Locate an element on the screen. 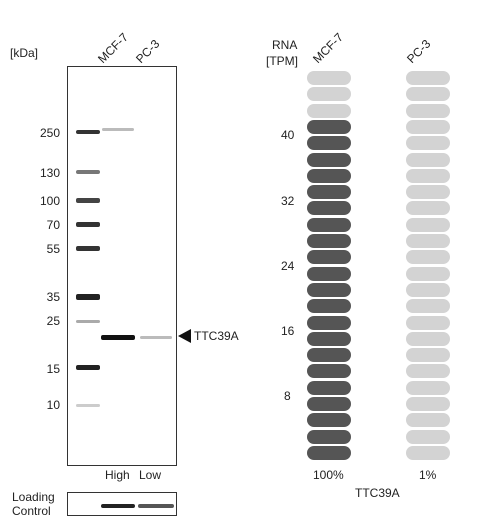 The width and height of the screenshot is (500, 518). kda-unit-label: [kDa] is located at coordinates (24, 53).